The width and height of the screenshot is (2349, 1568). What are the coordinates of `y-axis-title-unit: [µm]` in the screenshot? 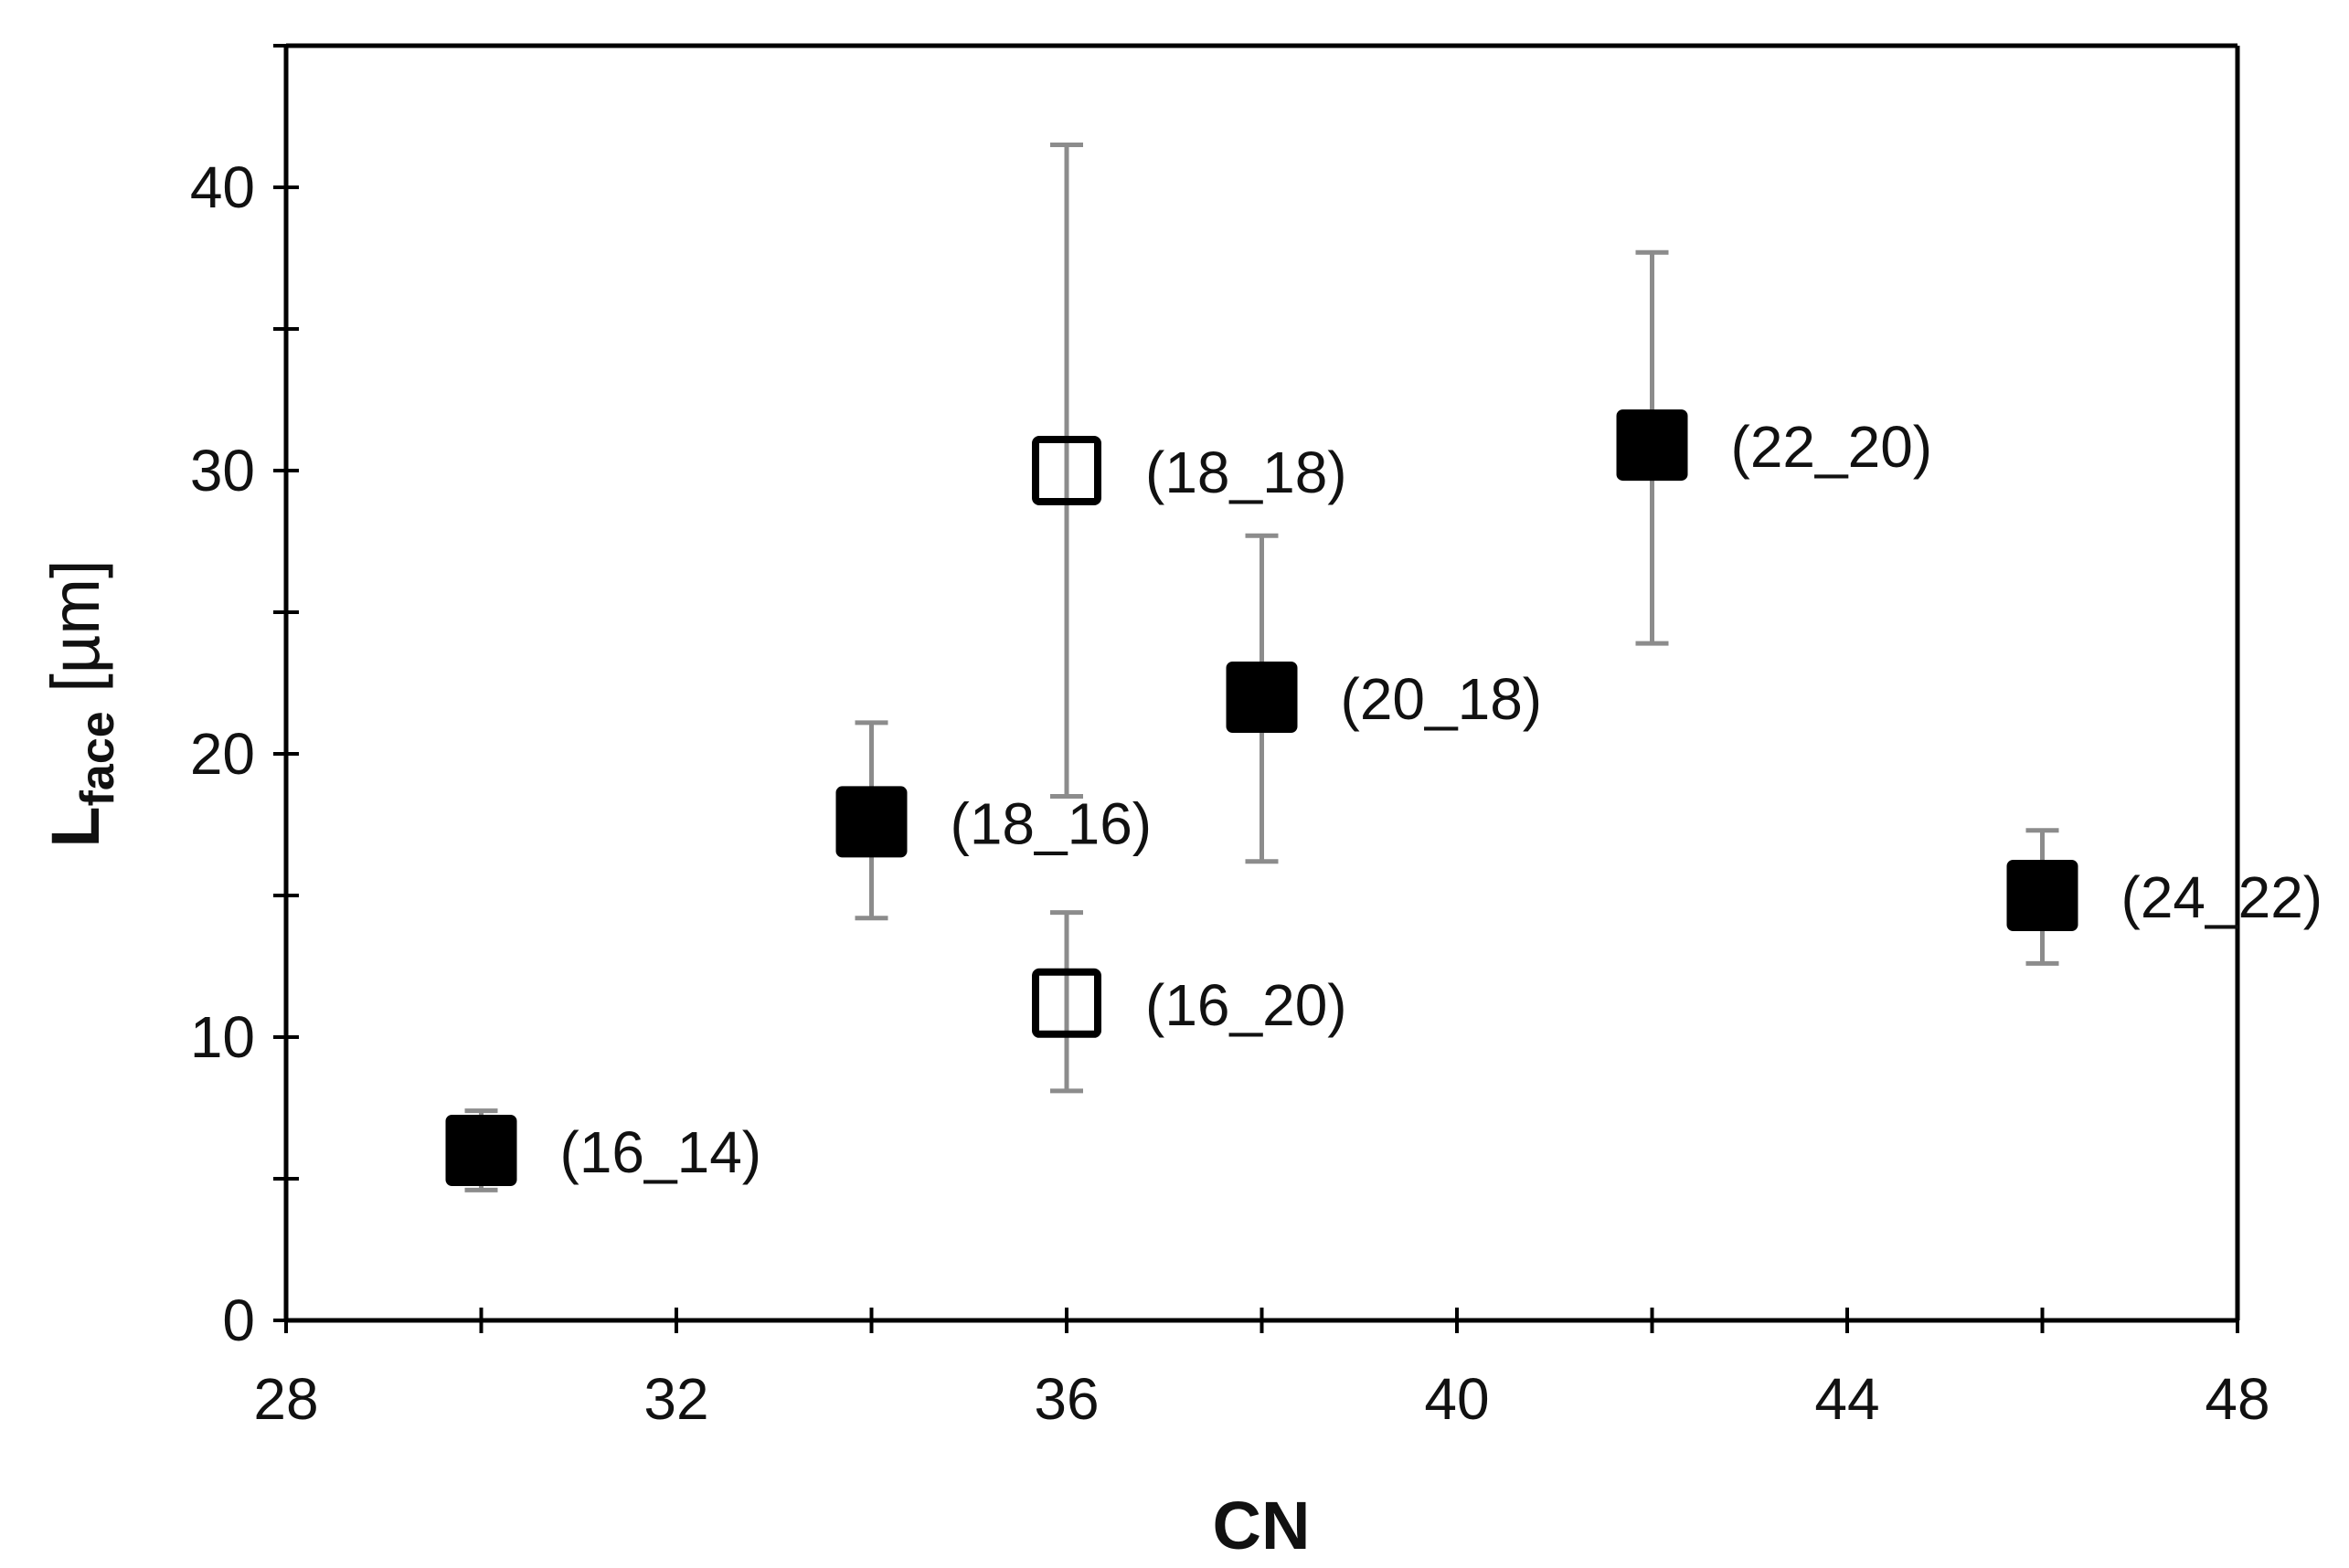 It's located at (75, 635).